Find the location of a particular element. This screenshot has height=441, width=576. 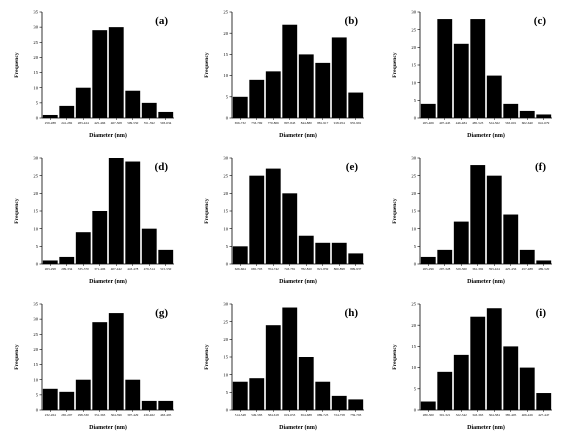

x-tick-label: 446-484 is located at coordinates (461, 123).